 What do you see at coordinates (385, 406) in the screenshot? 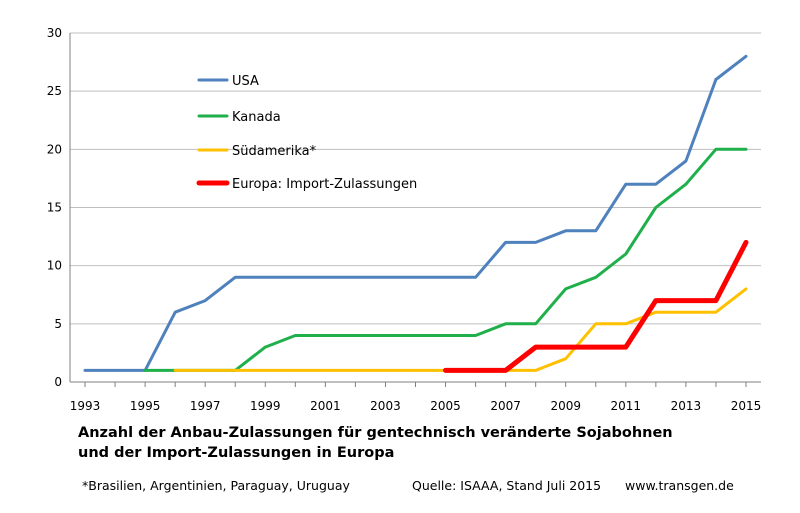
I see `x-tick-label: 2003` at bounding box center [385, 406].